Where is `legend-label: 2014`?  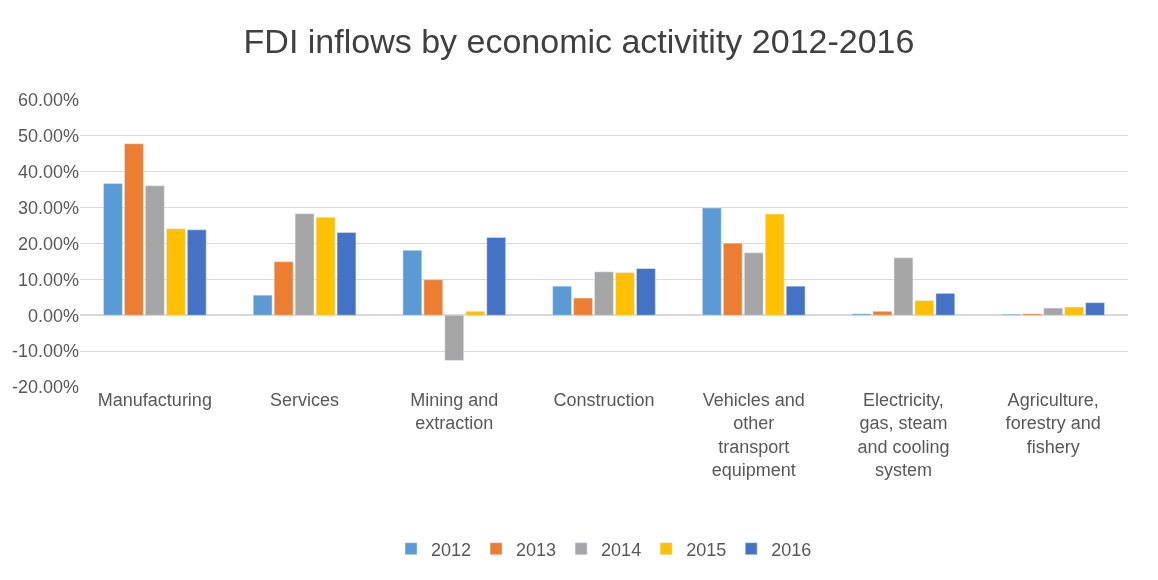 legend-label: 2014 is located at coordinates (621, 549).